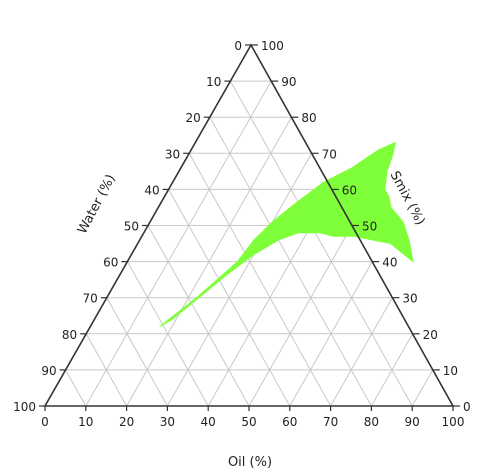 The image size is (481, 475). Describe the element at coordinates (48, 371) in the screenshot. I see `water-tick-label: 90` at that location.